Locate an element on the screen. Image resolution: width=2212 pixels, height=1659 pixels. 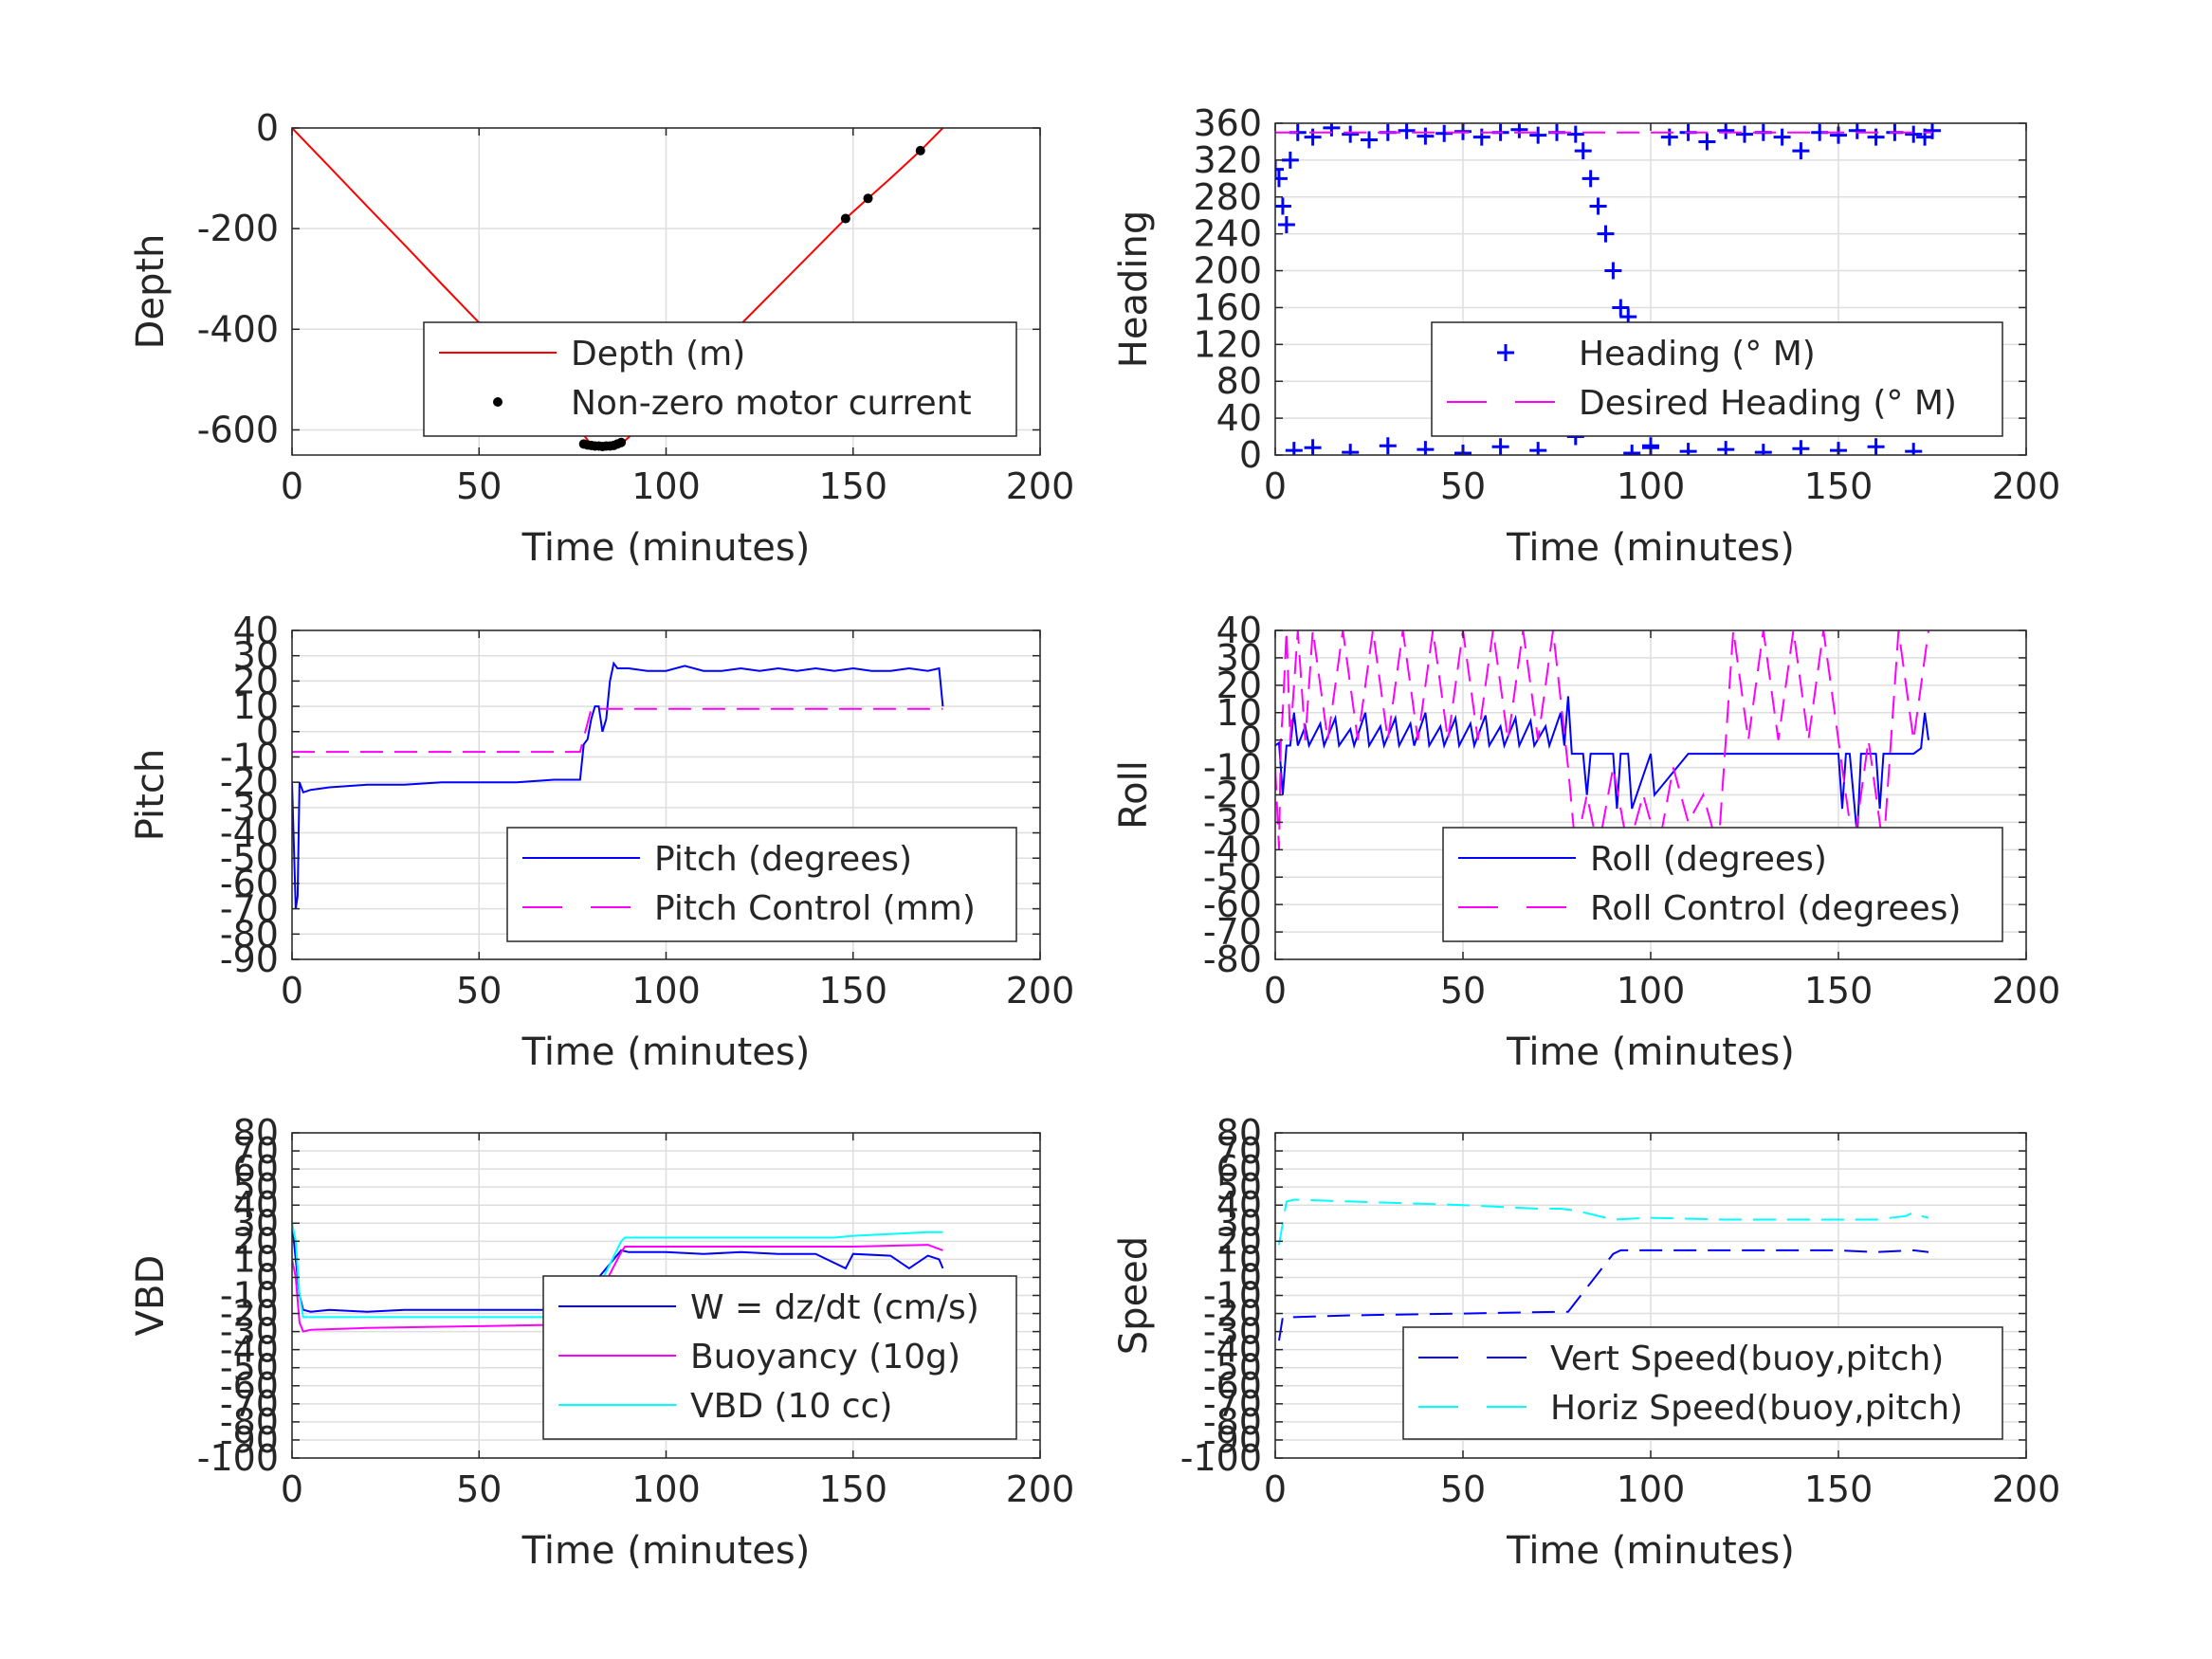
legend-label: W = dz/dt (cm/s) is located at coordinates (834, 1307).